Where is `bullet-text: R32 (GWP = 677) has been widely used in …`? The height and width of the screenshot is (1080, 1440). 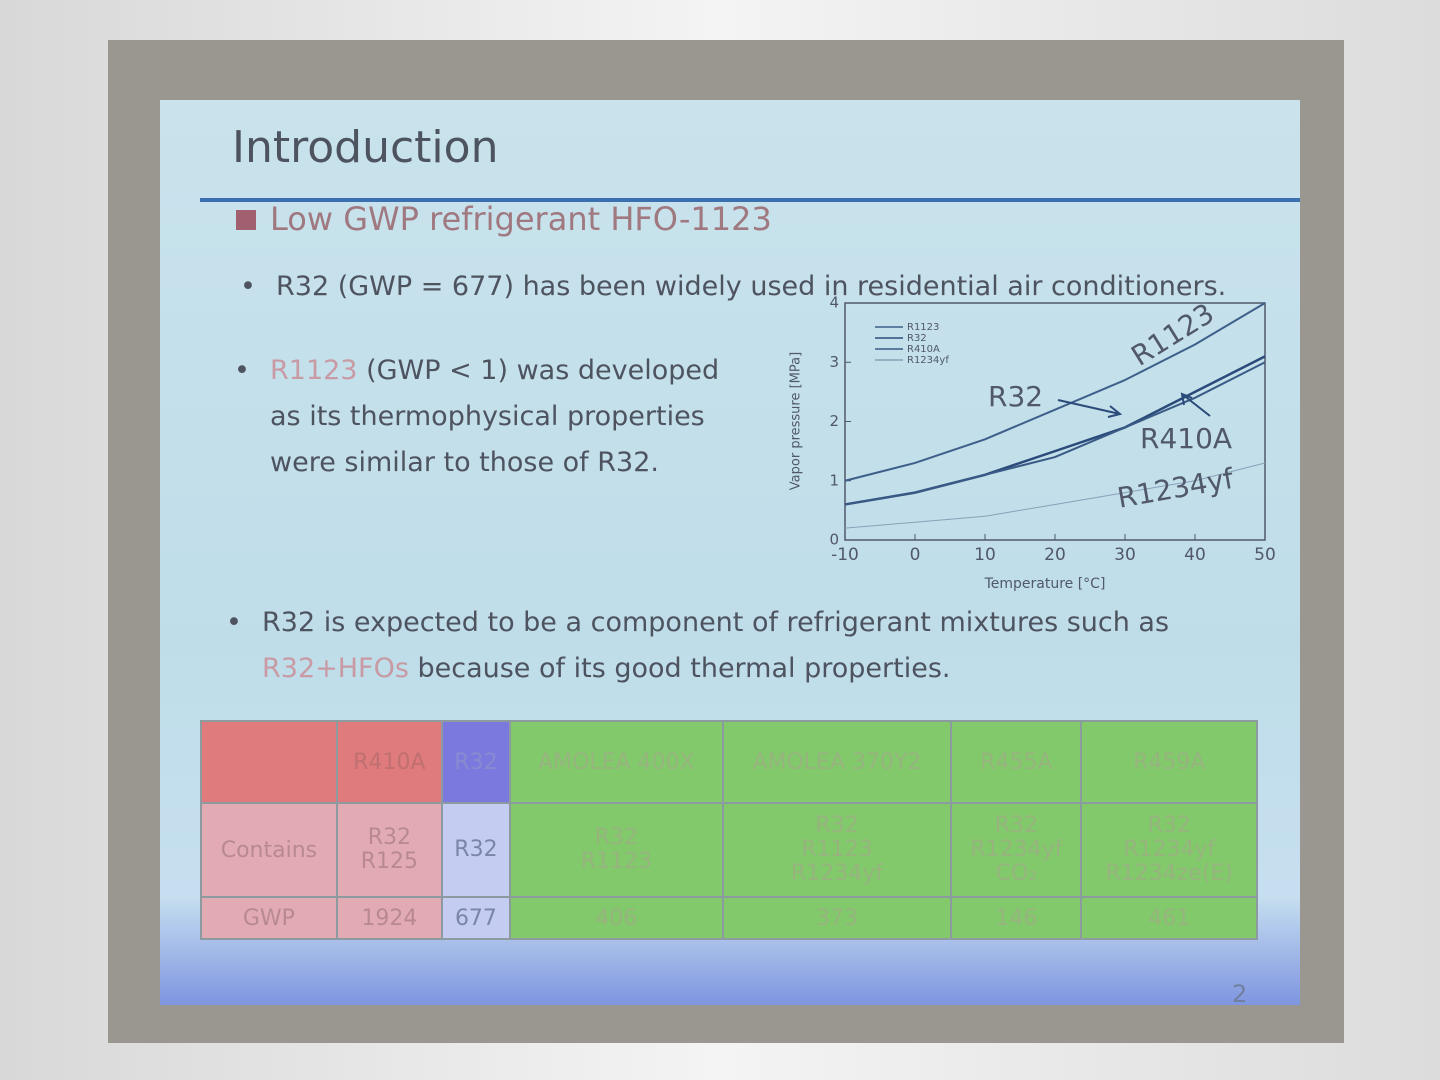
bullet-text: R32 (GWP = 677) has been widely used in … is located at coordinates (751, 286).